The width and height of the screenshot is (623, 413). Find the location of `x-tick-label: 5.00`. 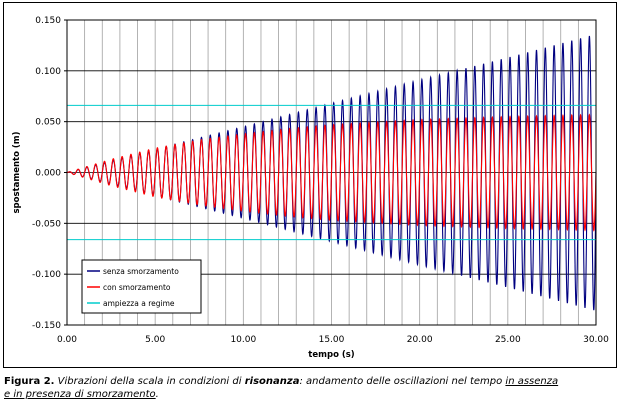

x-tick-label: 5.00 is located at coordinates (155, 340).